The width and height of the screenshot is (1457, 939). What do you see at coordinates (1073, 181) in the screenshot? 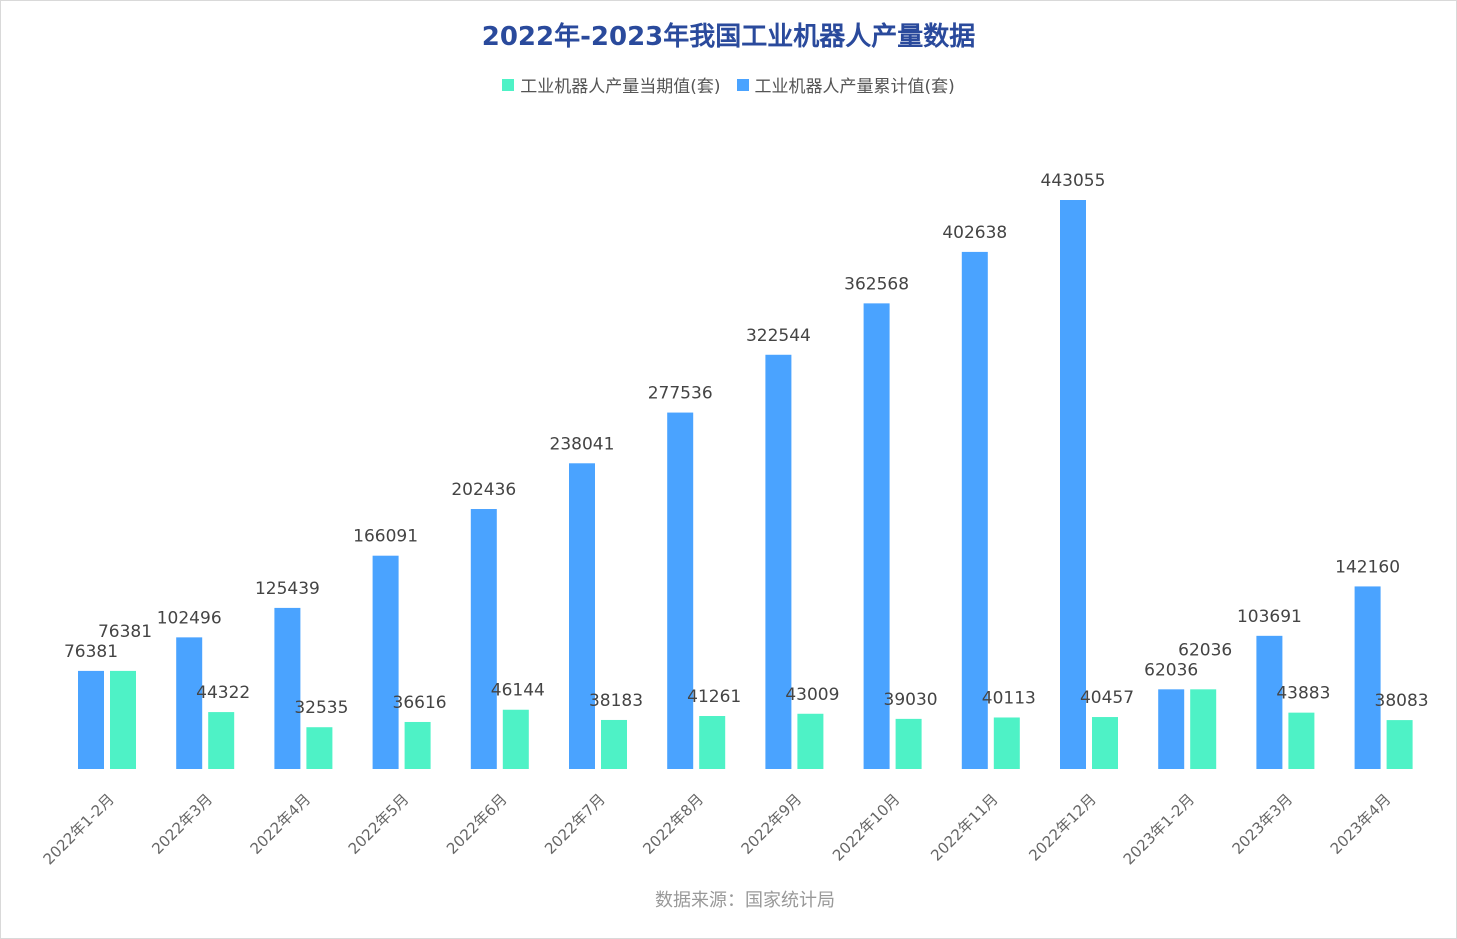
I see `label-cumulative-10: 443055` at bounding box center [1073, 181].